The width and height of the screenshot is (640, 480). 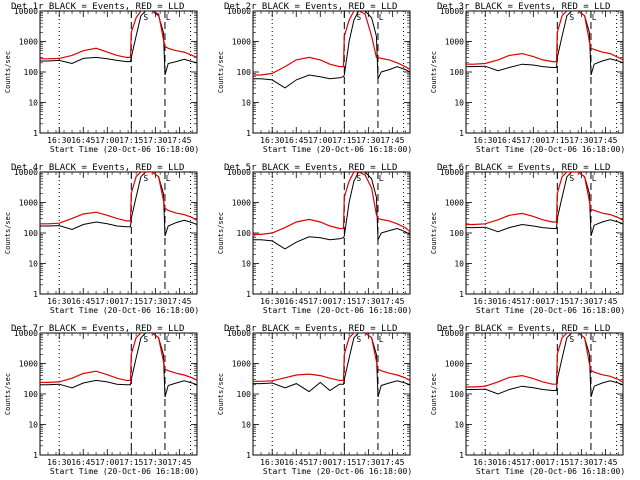 I want to click on panel-title: Det 5r BLACK = Events, RED = LLD, so click(x=310, y=168).